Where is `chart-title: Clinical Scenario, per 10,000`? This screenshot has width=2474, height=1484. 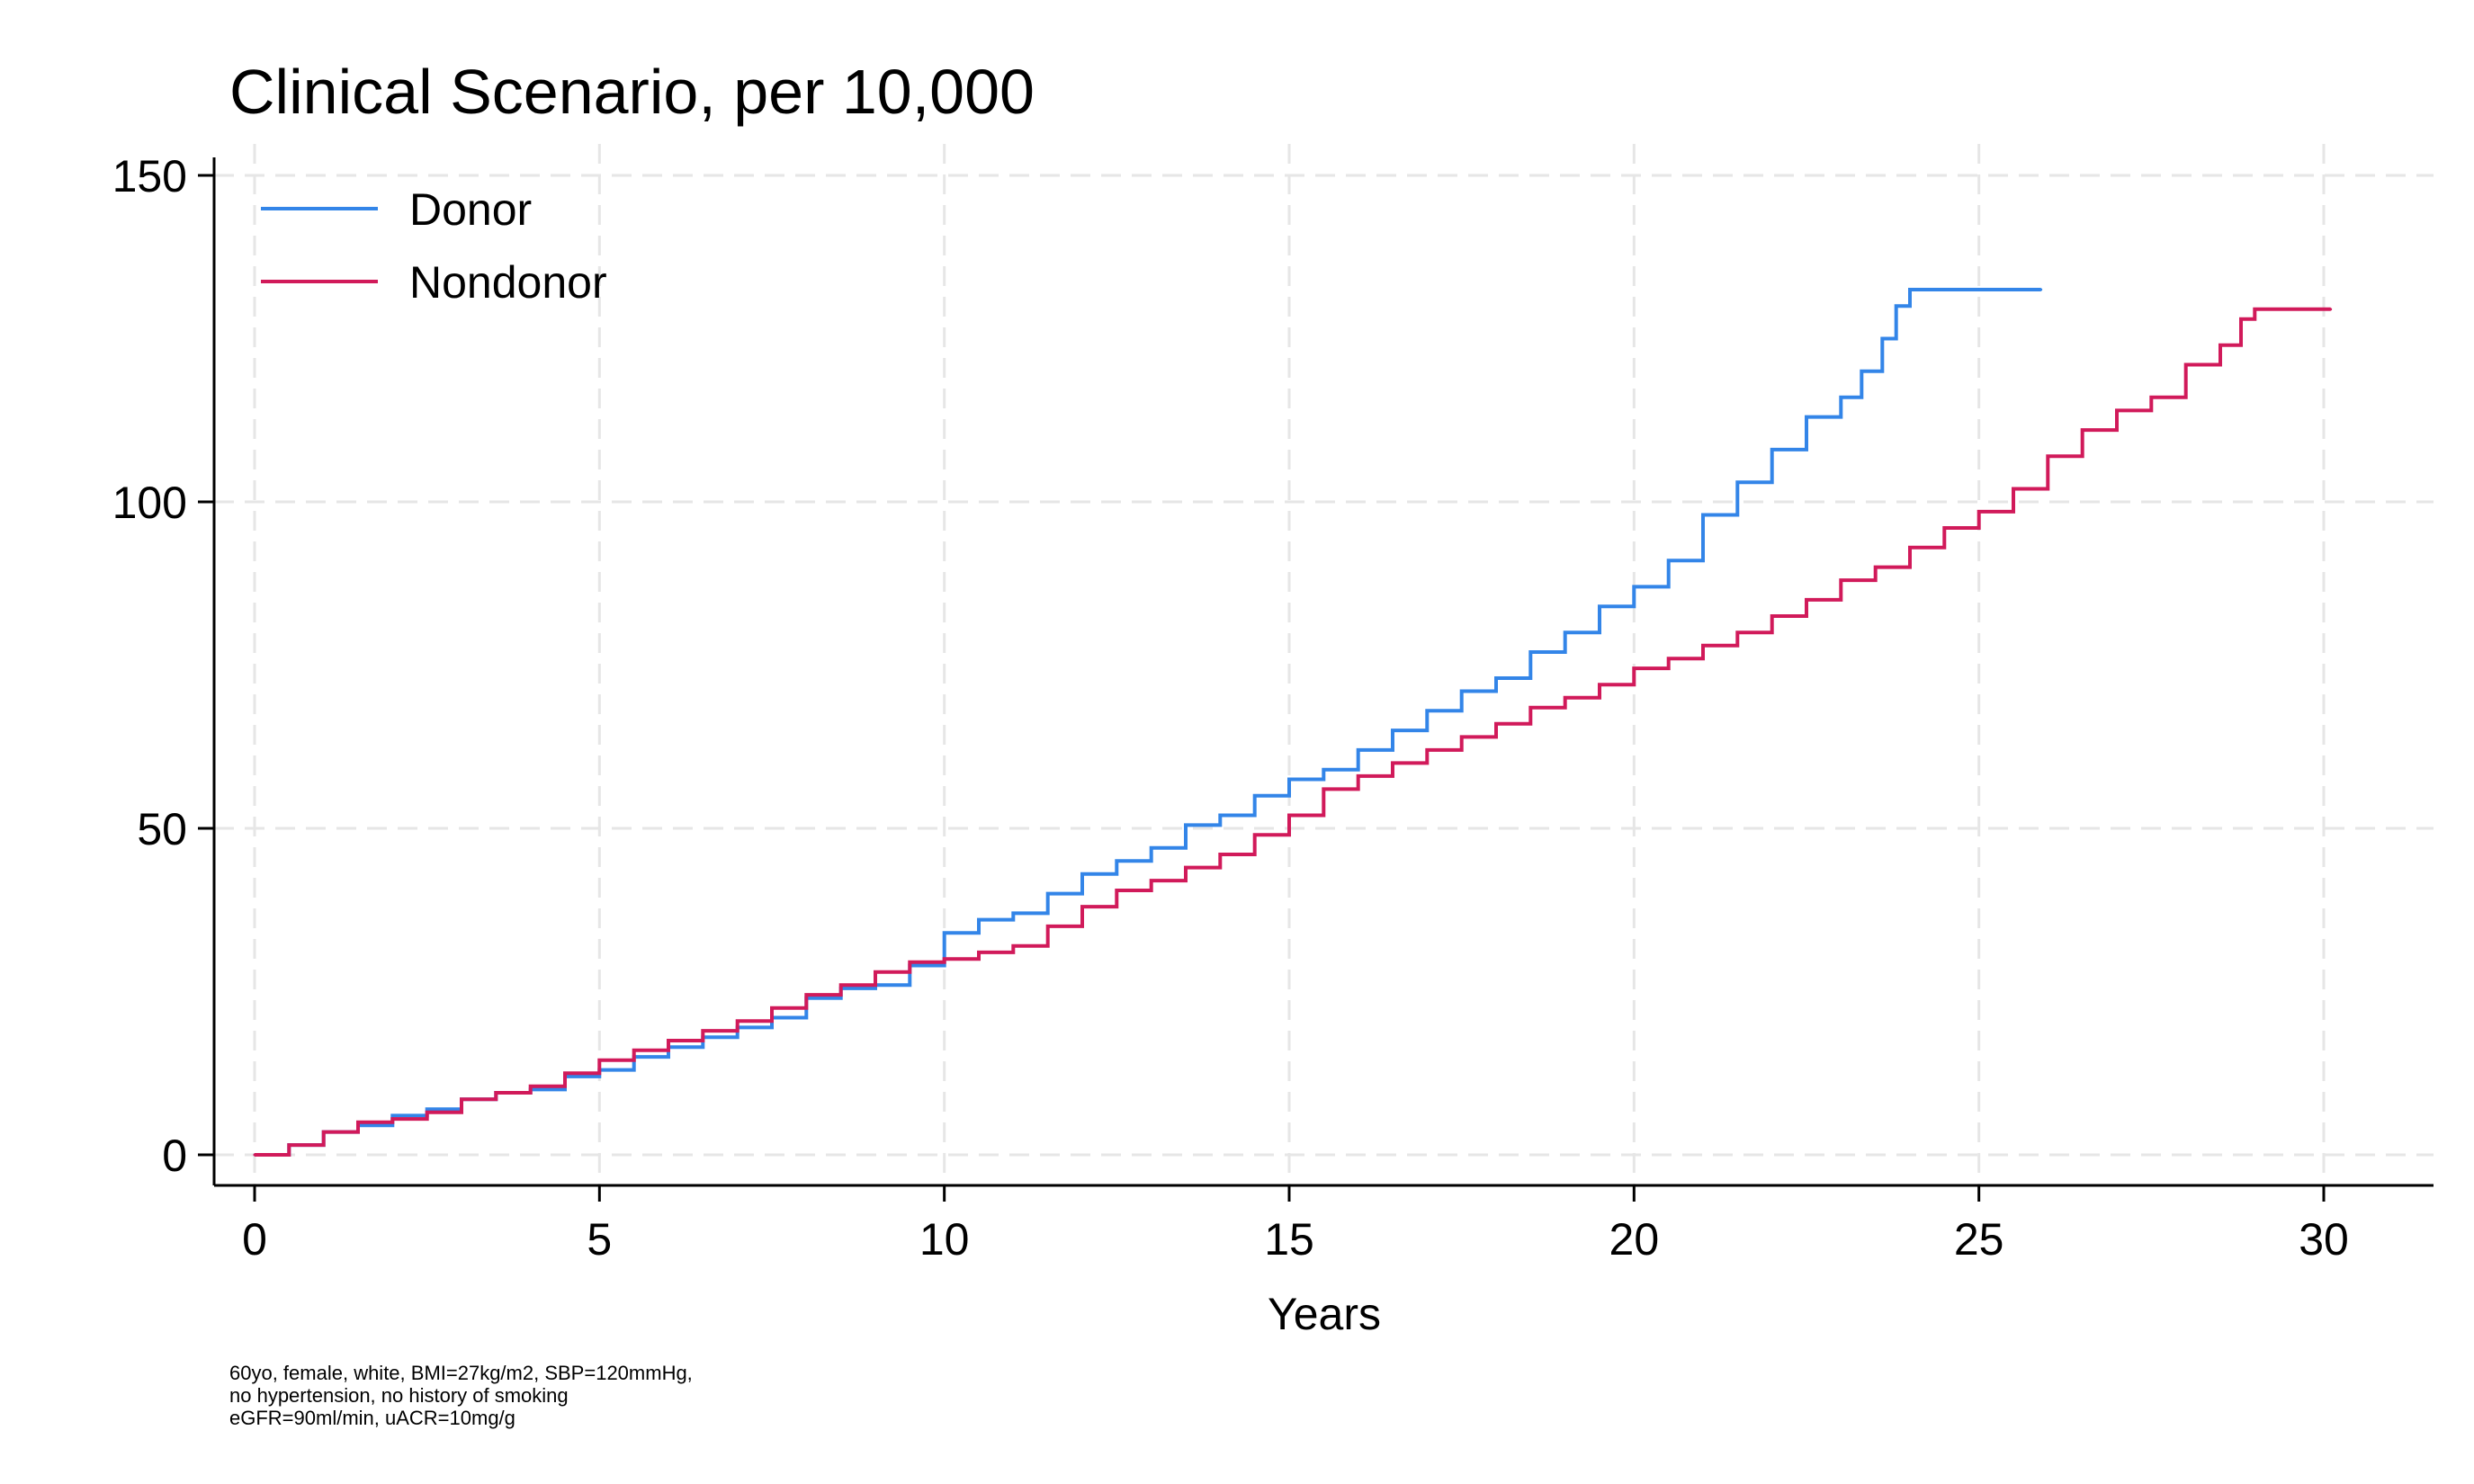 chart-title: Clinical Scenario, per 10,000 is located at coordinates (632, 92).